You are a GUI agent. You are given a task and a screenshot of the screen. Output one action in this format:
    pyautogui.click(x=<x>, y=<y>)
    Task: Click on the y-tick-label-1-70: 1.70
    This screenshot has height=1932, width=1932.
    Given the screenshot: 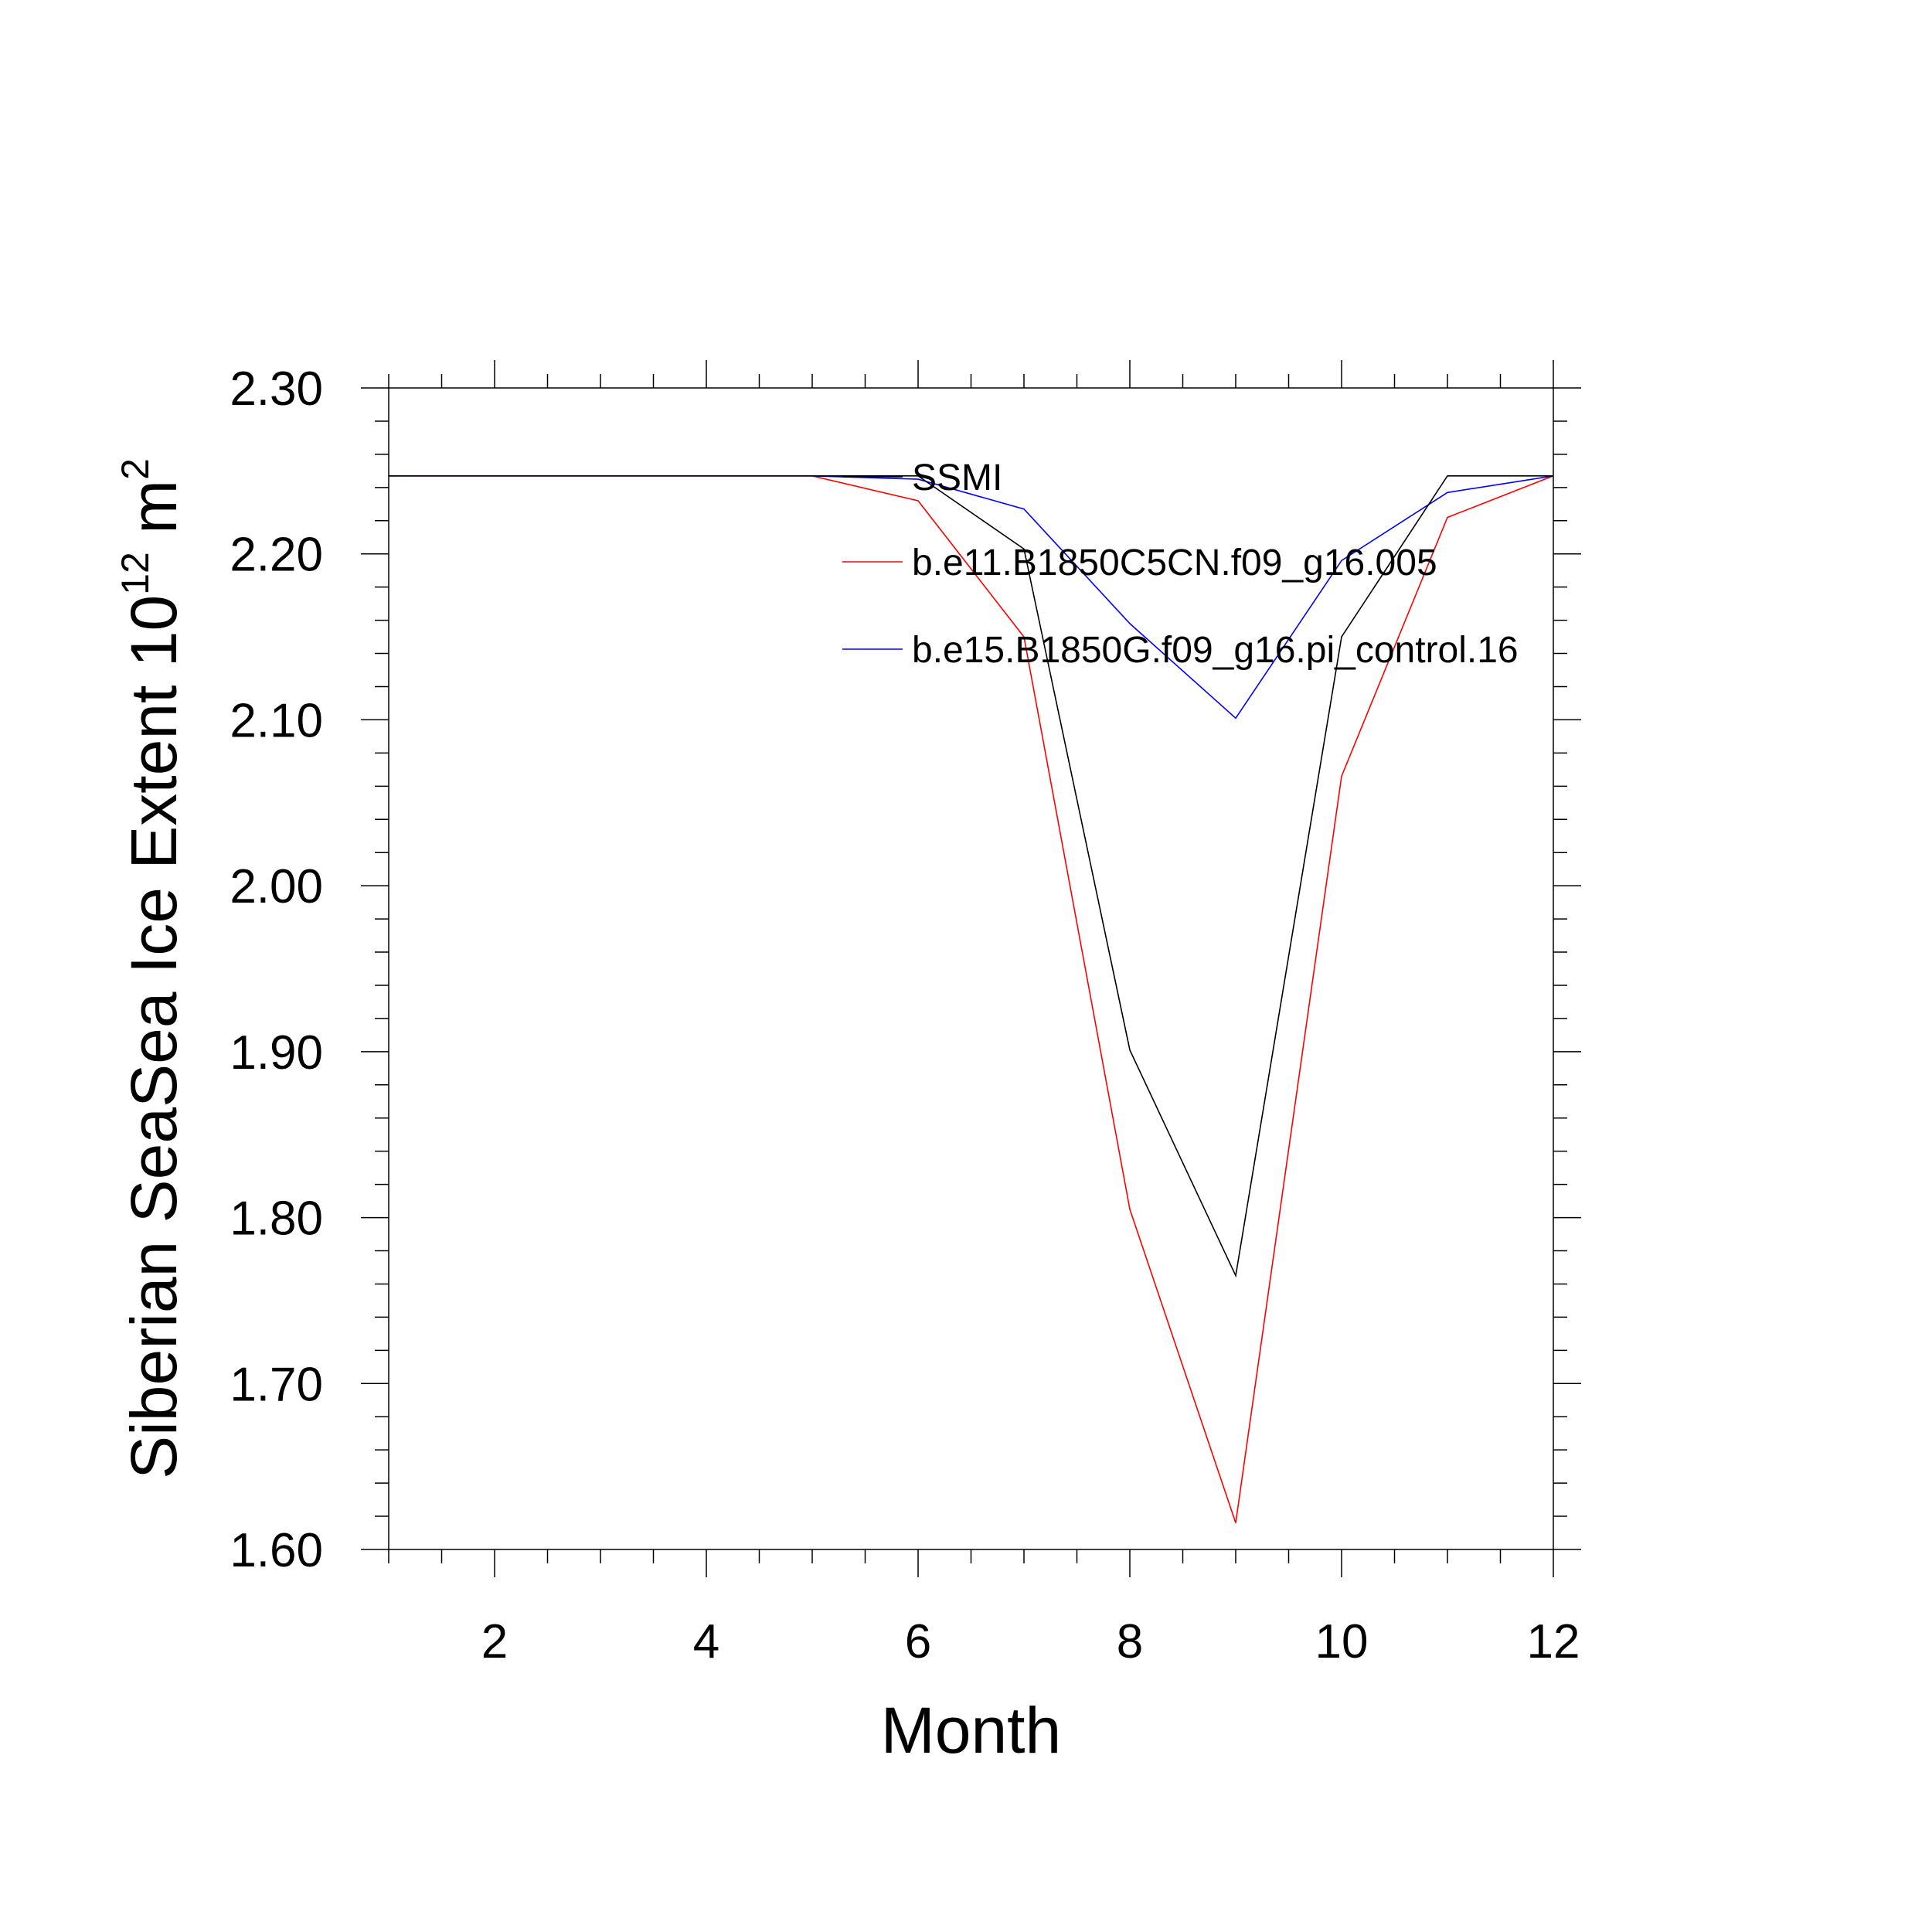 What is the action you would take?
    pyautogui.click(x=276, y=1384)
    